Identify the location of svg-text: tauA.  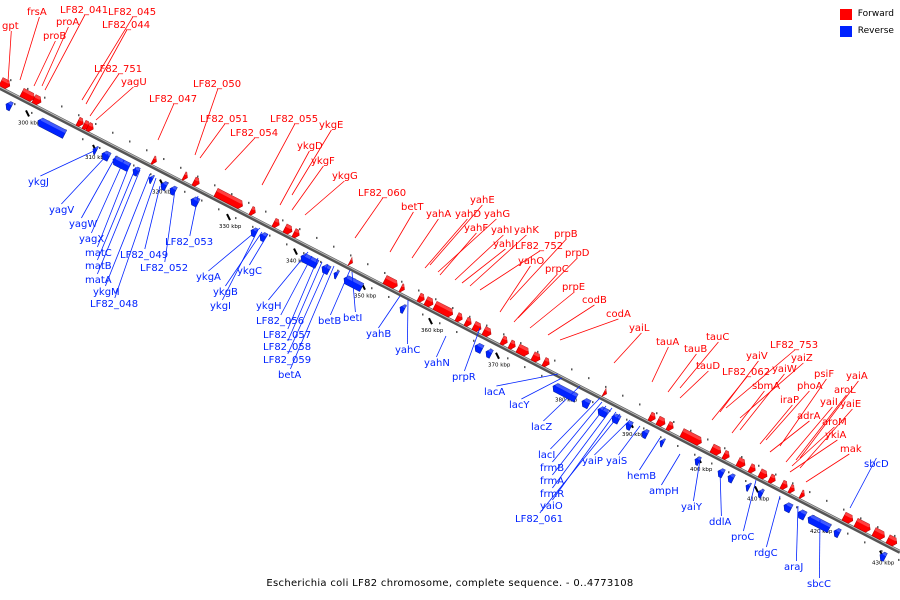
(667, 342).